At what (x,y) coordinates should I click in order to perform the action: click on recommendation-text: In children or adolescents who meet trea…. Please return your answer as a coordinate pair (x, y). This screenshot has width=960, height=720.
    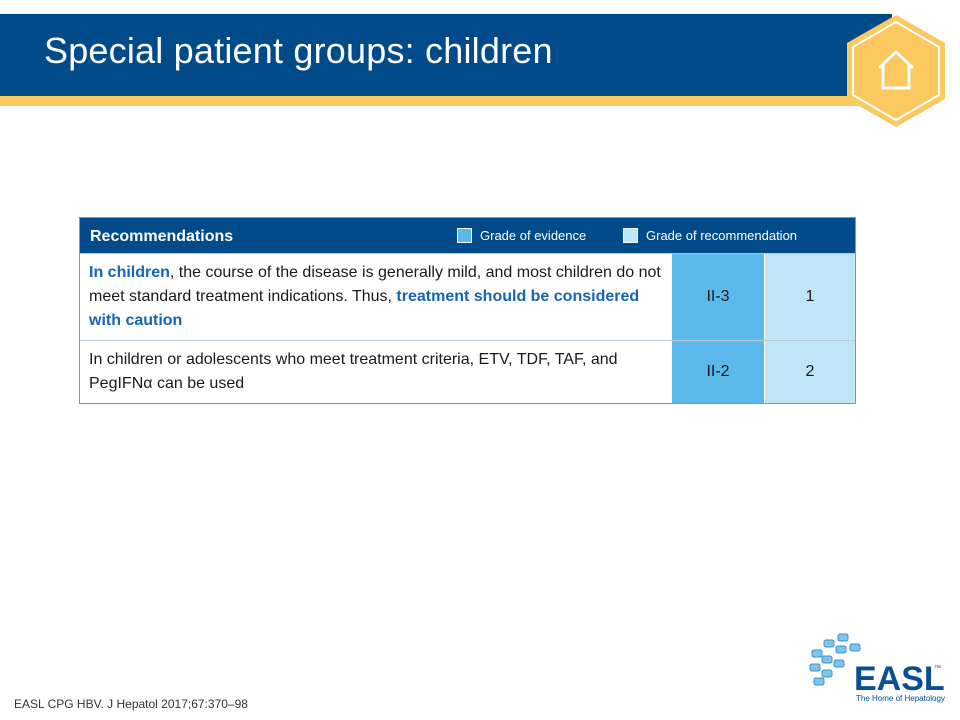
    Looking at the image, I should click on (375, 372).